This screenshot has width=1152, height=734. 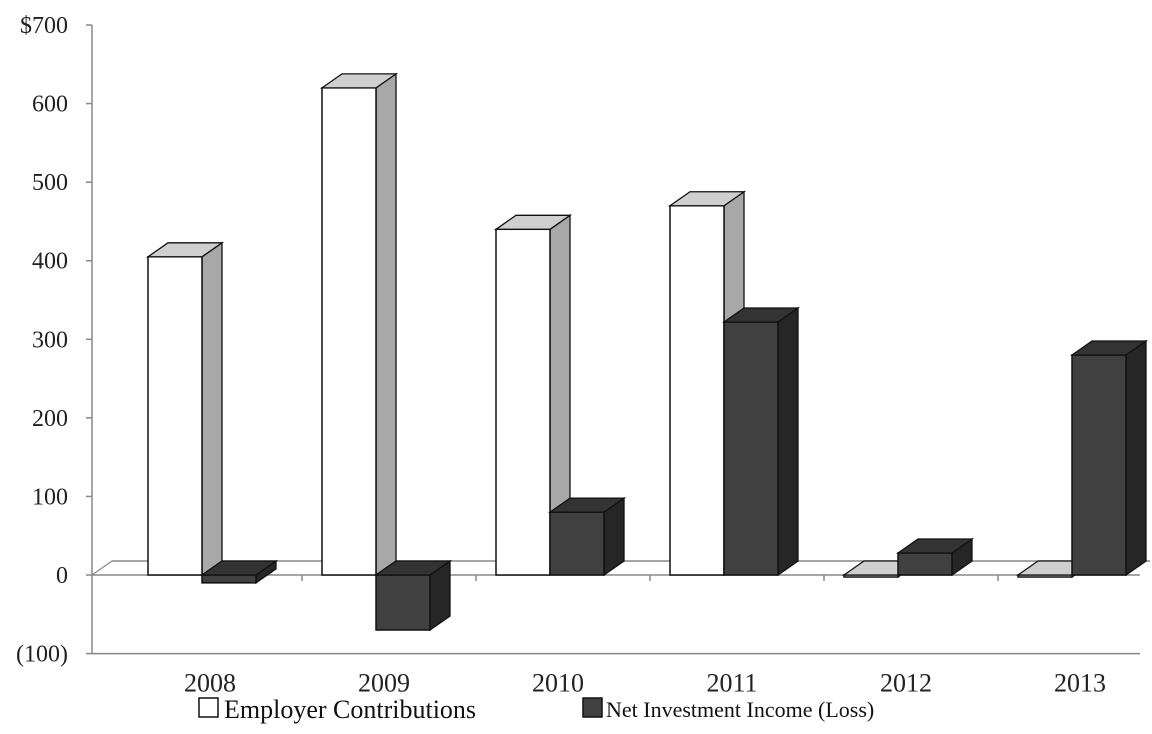 I want to click on legend-label-employer-contributions: Employer Contributions, so click(x=350, y=709).